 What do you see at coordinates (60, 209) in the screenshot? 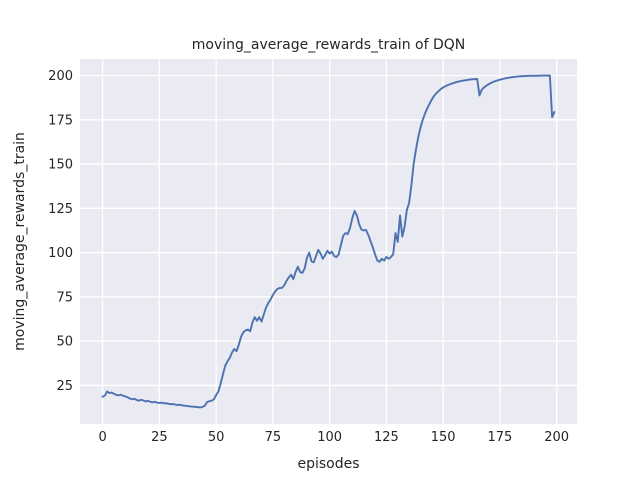
I see `y-tick-label: 125` at bounding box center [60, 209].